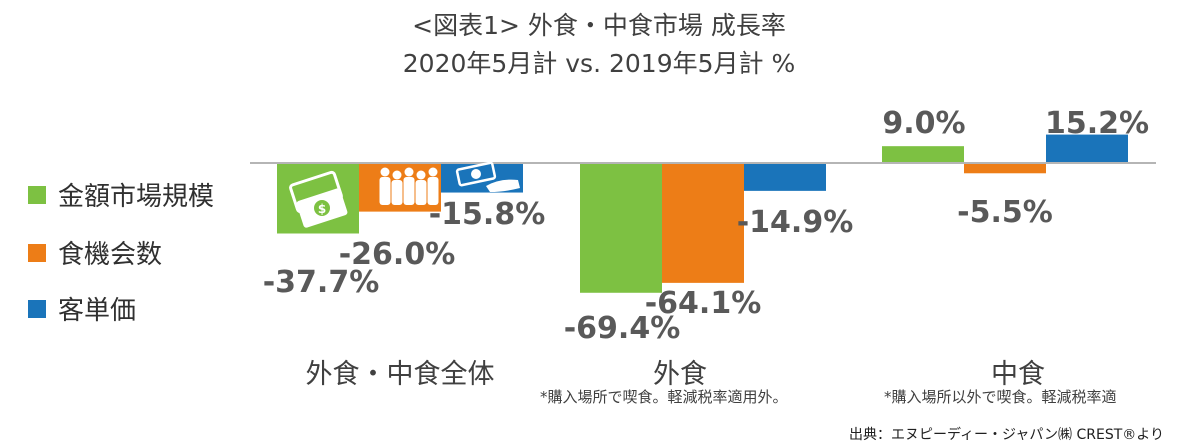 This screenshot has width=1198, height=448. Describe the element at coordinates (37, 308) in the screenshot. I see `legend-swatch-blue` at that location.